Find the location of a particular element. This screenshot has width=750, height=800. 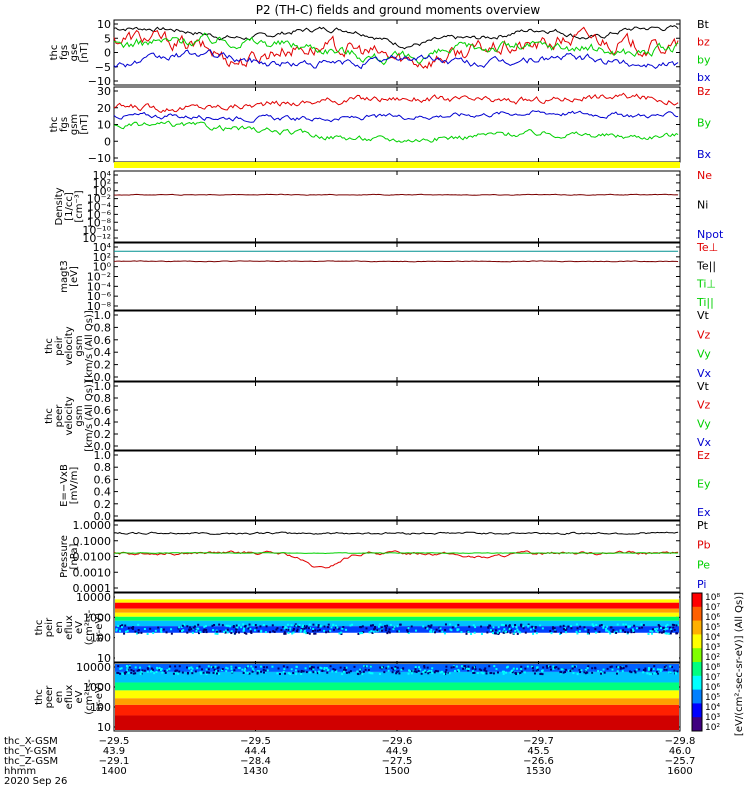

x-axis-row-label: thc_X-GSM is located at coordinates (31, 741).